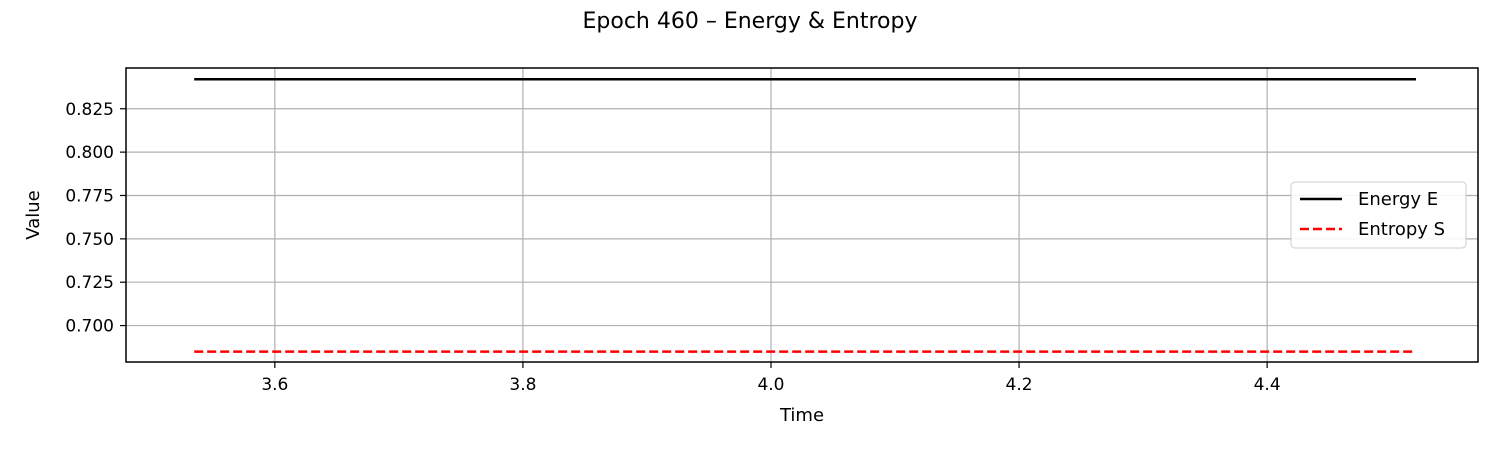 This screenshot has height=450, width=1500. I want to click on x-tick-label: 4.4, so click(1267, 385).